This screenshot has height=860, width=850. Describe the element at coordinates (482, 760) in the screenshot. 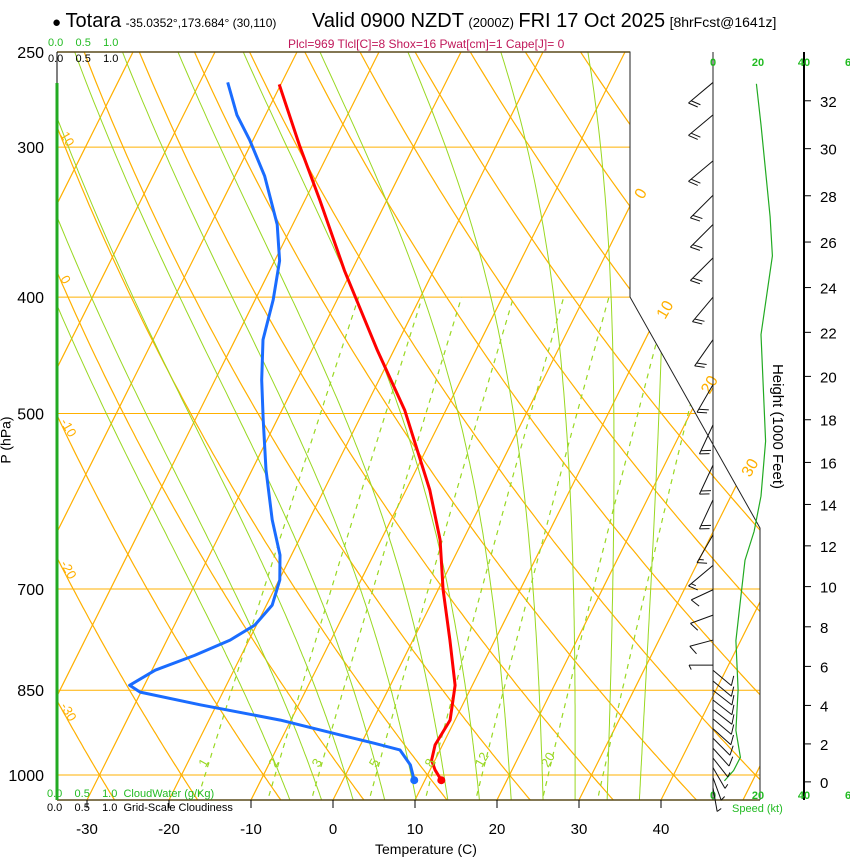

I see `mixing-ratio-label: 12` at that location.